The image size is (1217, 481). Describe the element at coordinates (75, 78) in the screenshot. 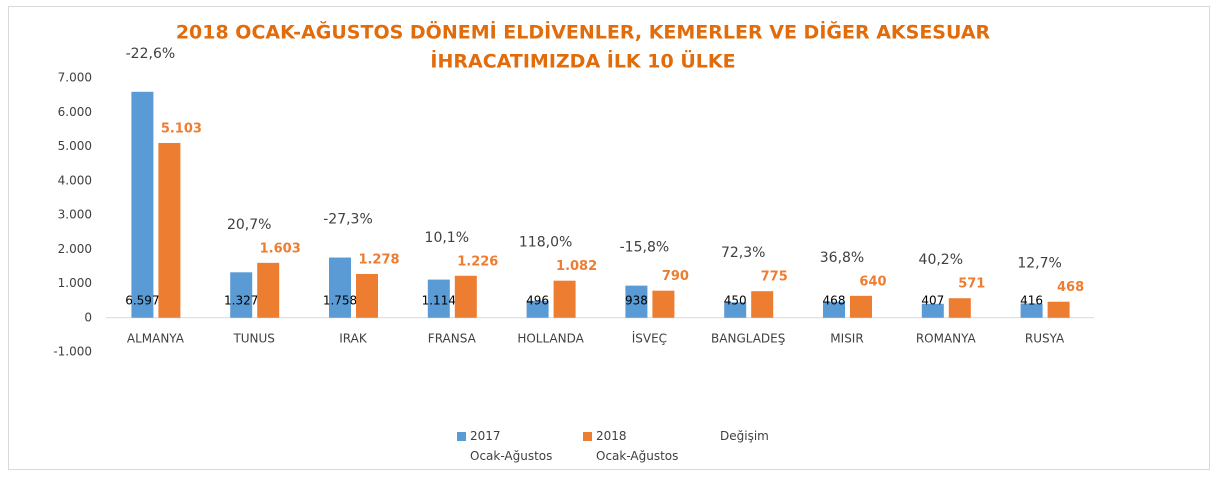

I see `y-tick-label: 7.000` at that location.